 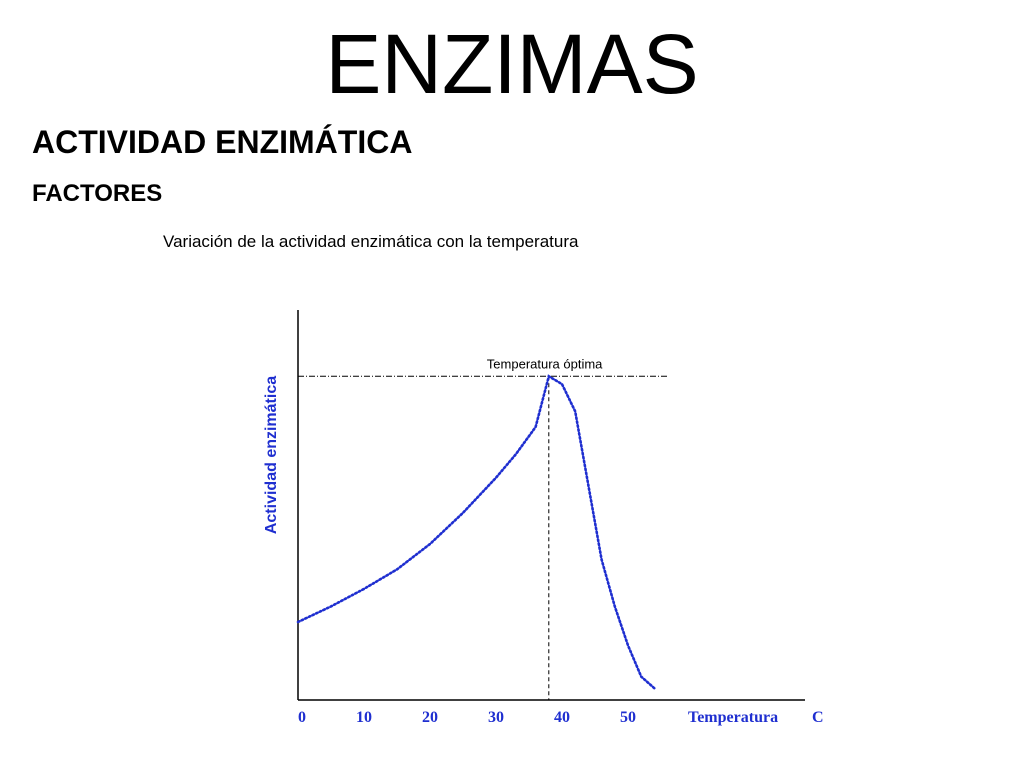 I want to click on x-axis-unit: C, so click(x=818, y=717).